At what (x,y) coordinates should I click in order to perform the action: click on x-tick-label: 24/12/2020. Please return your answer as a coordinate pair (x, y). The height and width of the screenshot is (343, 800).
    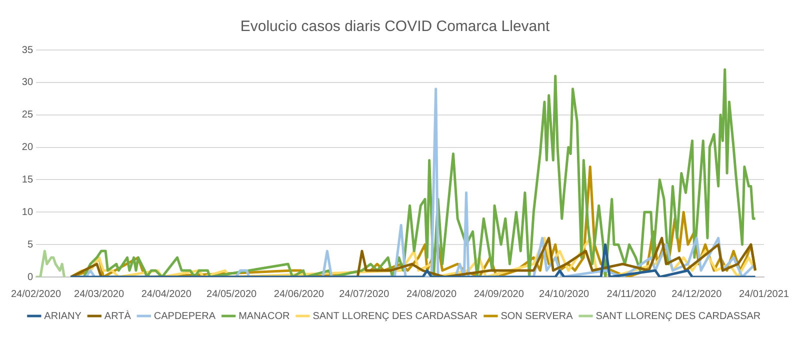
    Looking at the image, I should click on (697, 294).